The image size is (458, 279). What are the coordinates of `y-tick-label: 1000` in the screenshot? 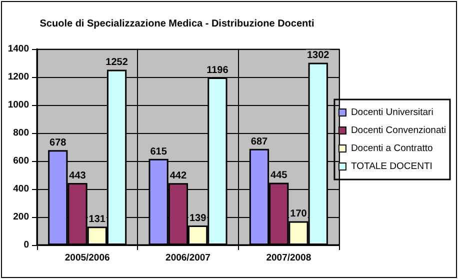 It's located at (18, 105).